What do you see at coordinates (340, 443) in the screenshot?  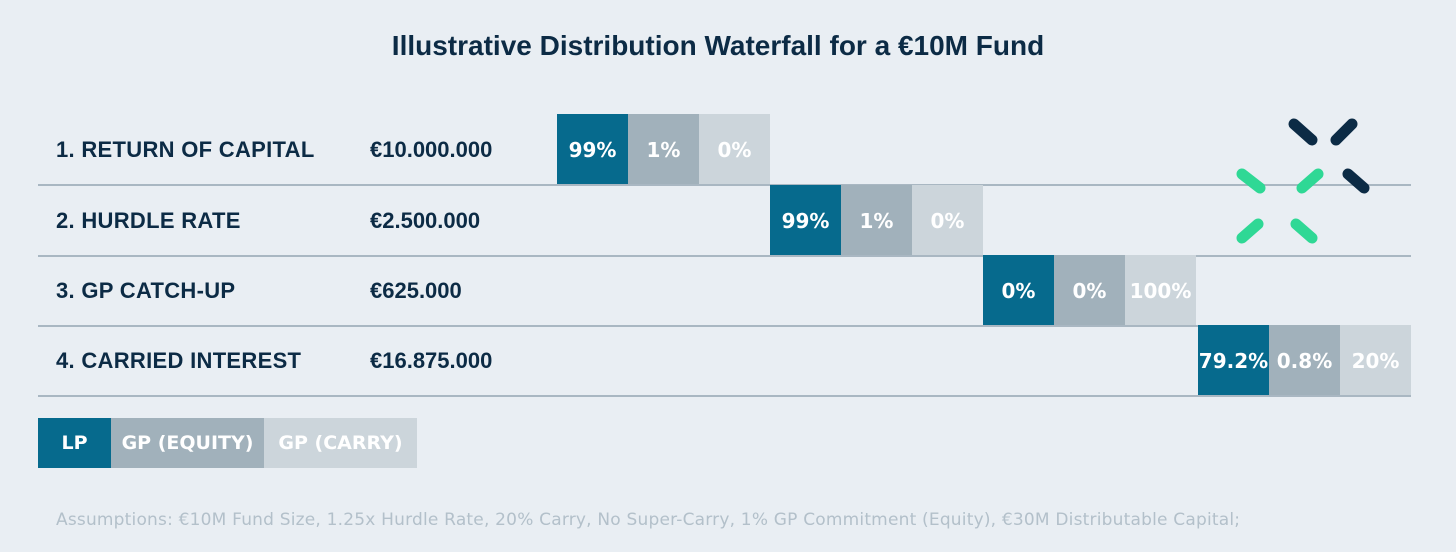 I see `legend-item: GP (CARRY)` at bounding box center [340, 443].